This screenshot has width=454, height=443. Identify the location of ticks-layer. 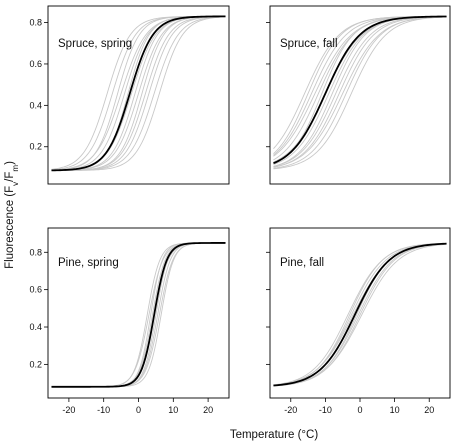
(268, 85).